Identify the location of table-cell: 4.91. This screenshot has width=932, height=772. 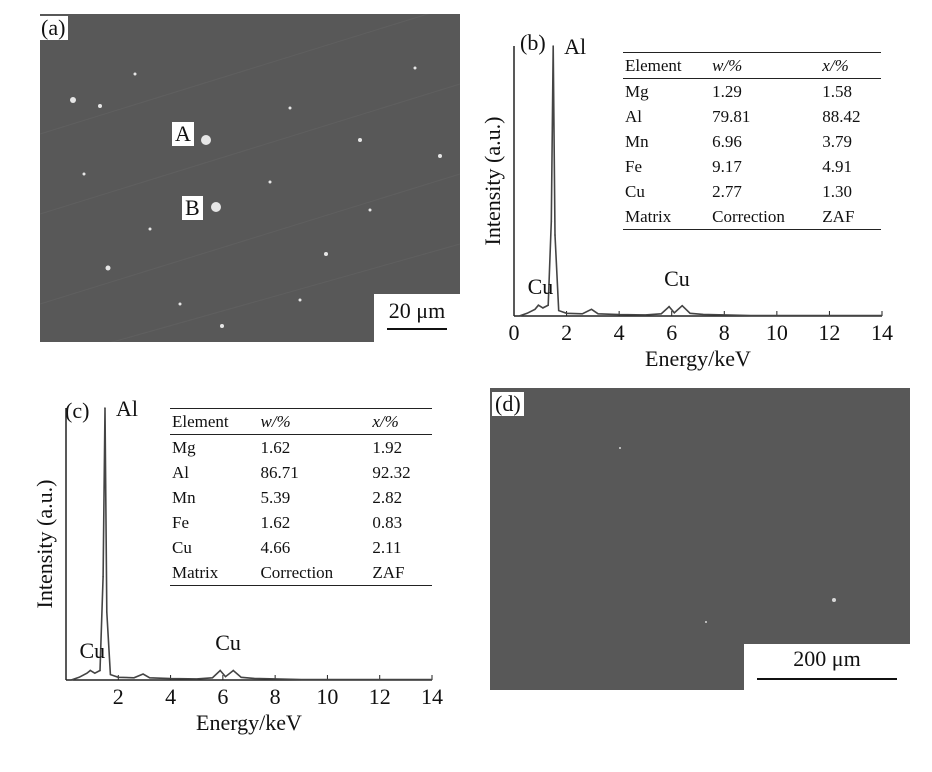
(837, 166).